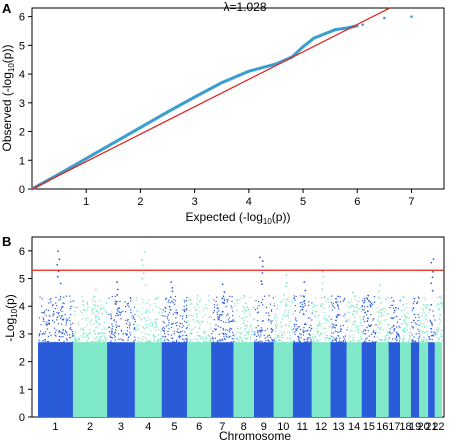 The height and width of the screenshot is (445, 474). I want to click on panel-b-x-tick-label: 3, so click(121, 427).